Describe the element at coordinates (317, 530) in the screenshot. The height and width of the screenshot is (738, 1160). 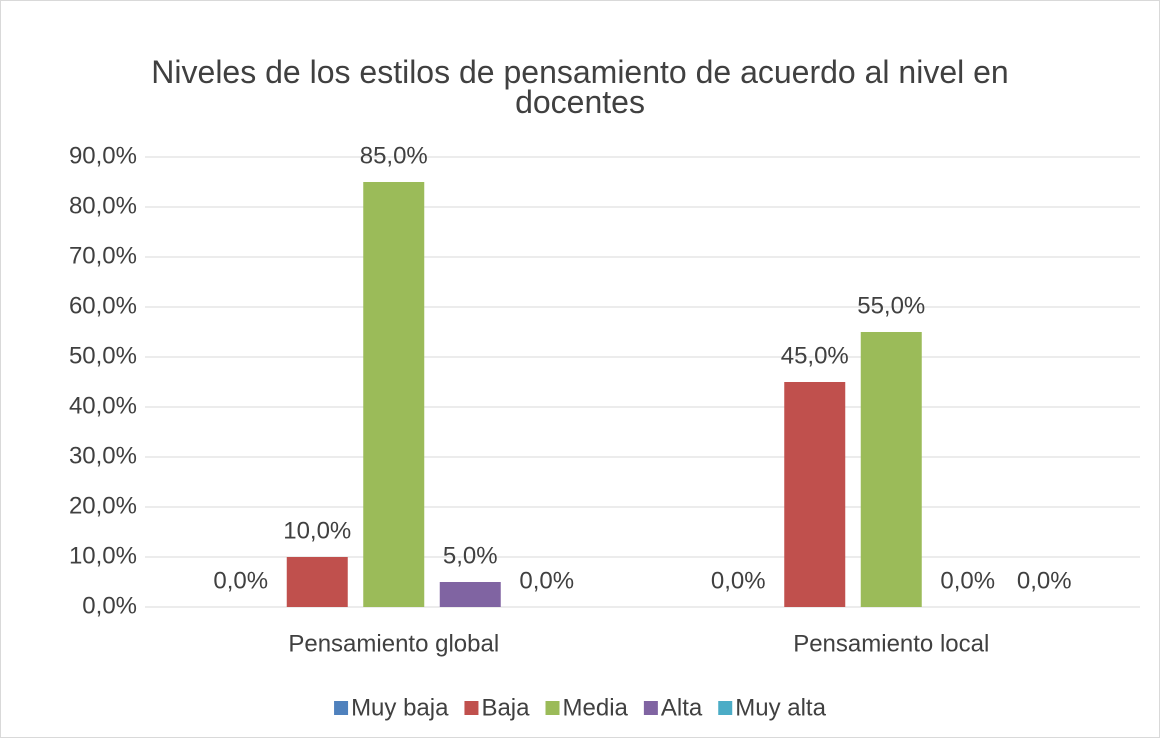
I see `data-label: 10,0%` at that location.